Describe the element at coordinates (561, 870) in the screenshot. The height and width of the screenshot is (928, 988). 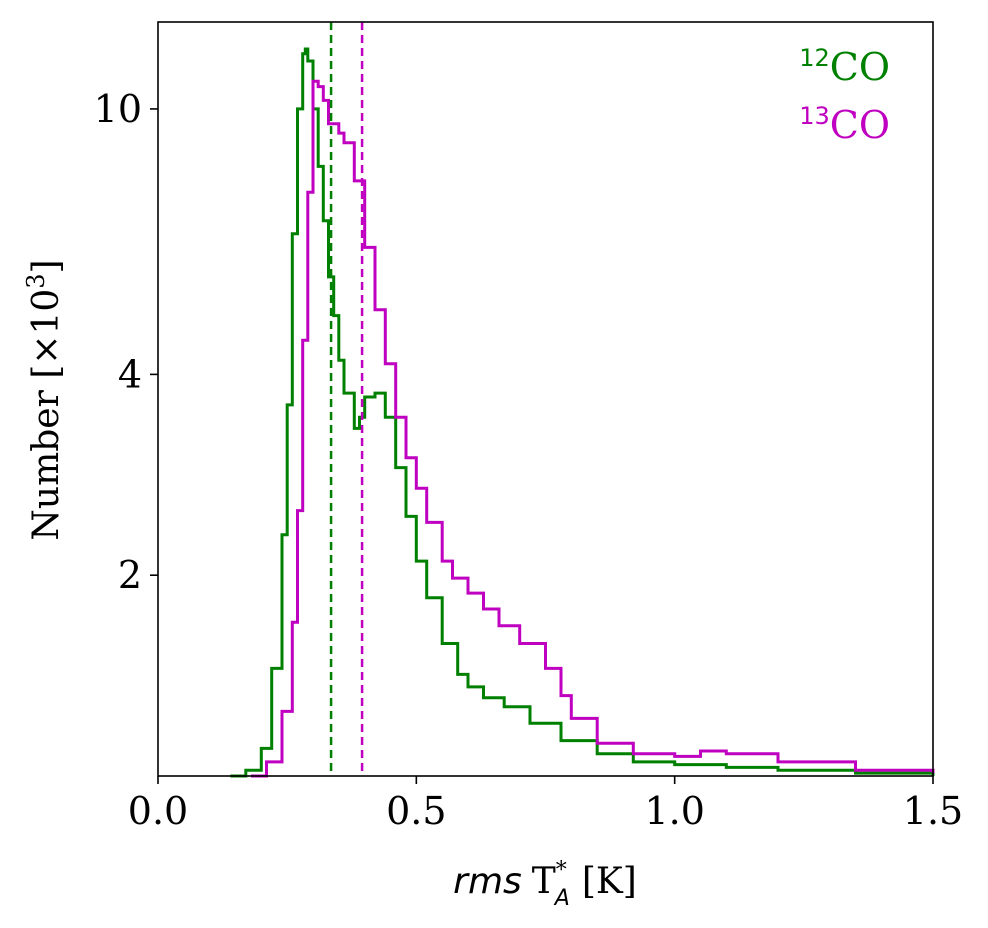
I see `x-axis-title-sup: *` at that location.